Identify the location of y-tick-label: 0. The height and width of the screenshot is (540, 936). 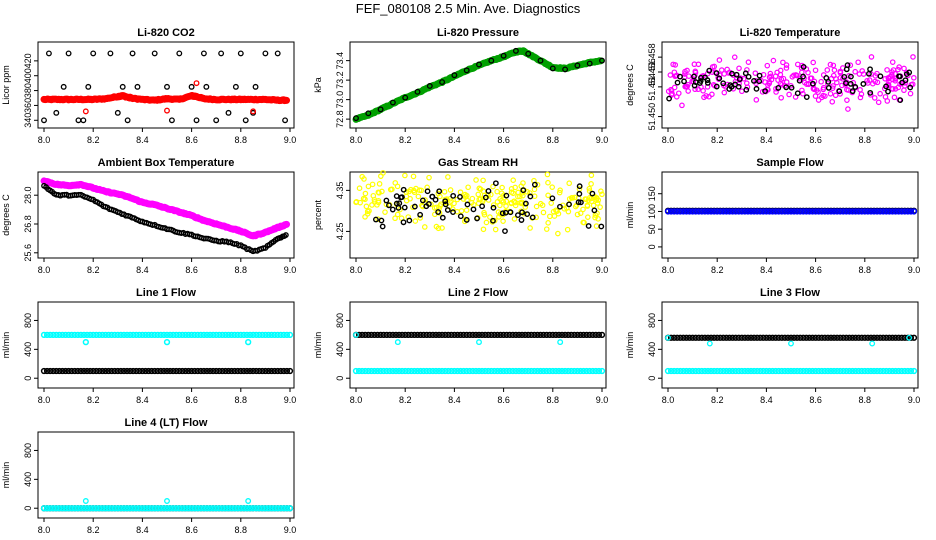
(28, 378).